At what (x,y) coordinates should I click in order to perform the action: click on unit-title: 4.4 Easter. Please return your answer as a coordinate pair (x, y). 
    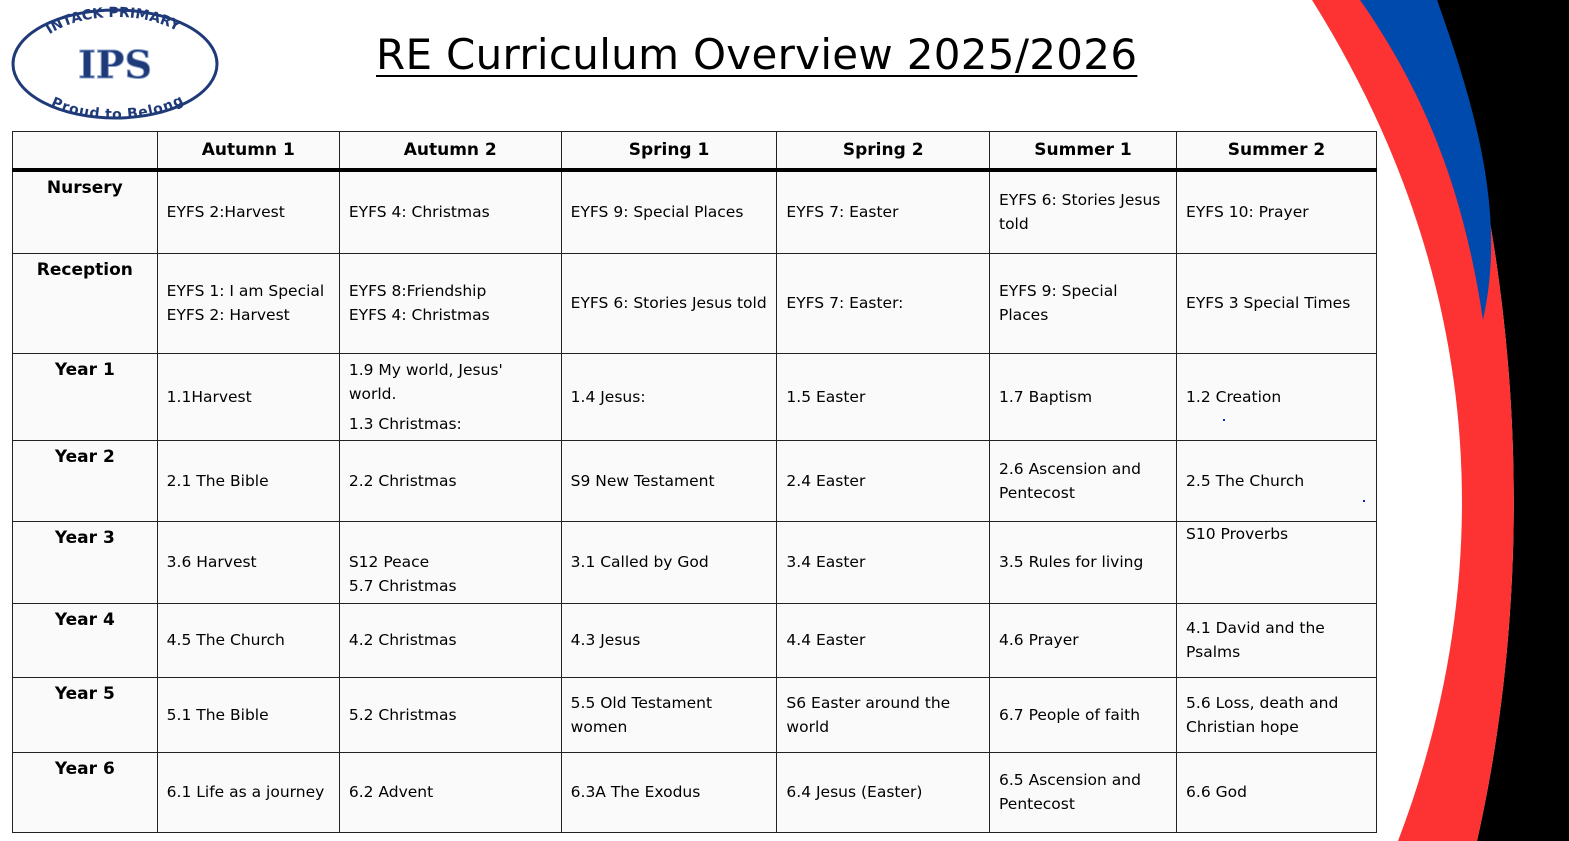
    Looking at the image, I should click on (826, 640).